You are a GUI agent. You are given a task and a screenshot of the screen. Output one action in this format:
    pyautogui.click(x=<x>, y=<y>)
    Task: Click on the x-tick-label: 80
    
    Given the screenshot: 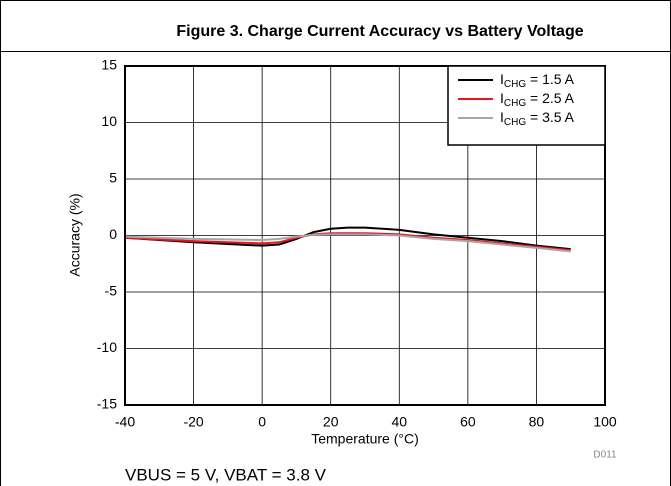 What is the action you would take?
    pyautogui.click(x=537, y=422)
    